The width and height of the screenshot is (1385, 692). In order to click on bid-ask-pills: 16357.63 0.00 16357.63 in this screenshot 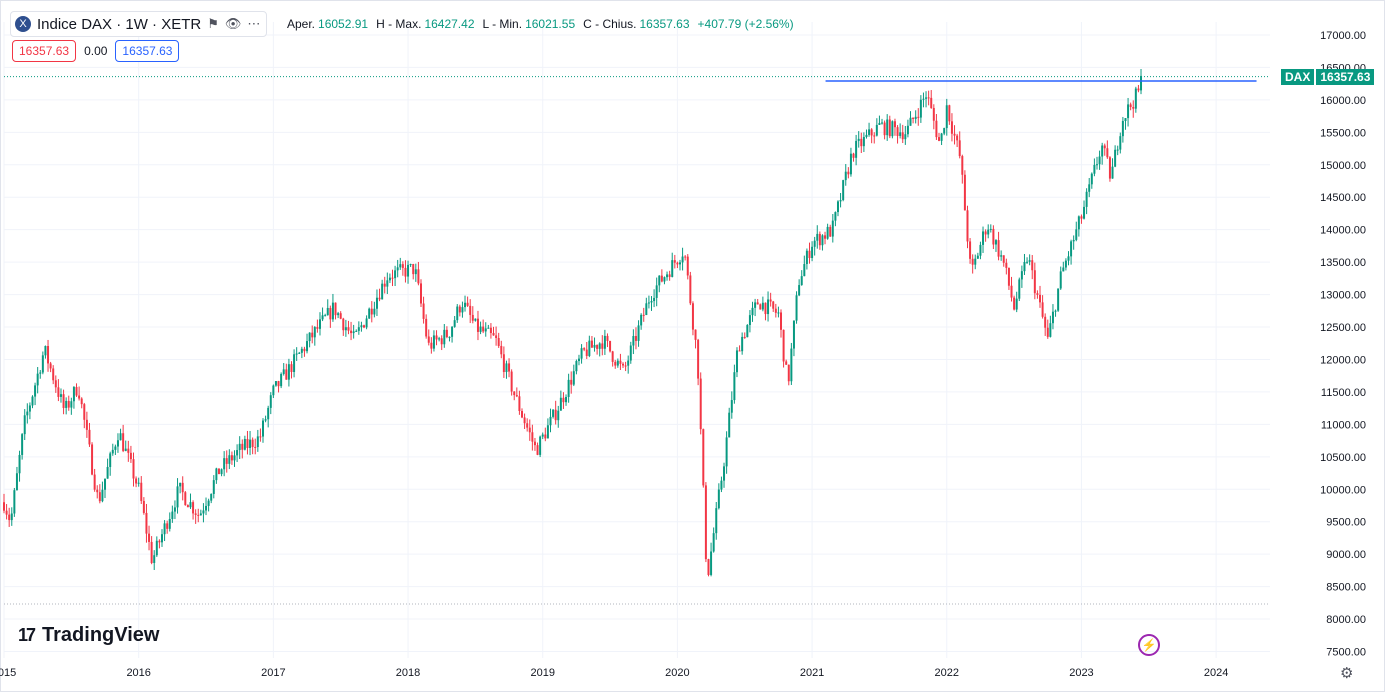, I will do `click(96, 51)`.